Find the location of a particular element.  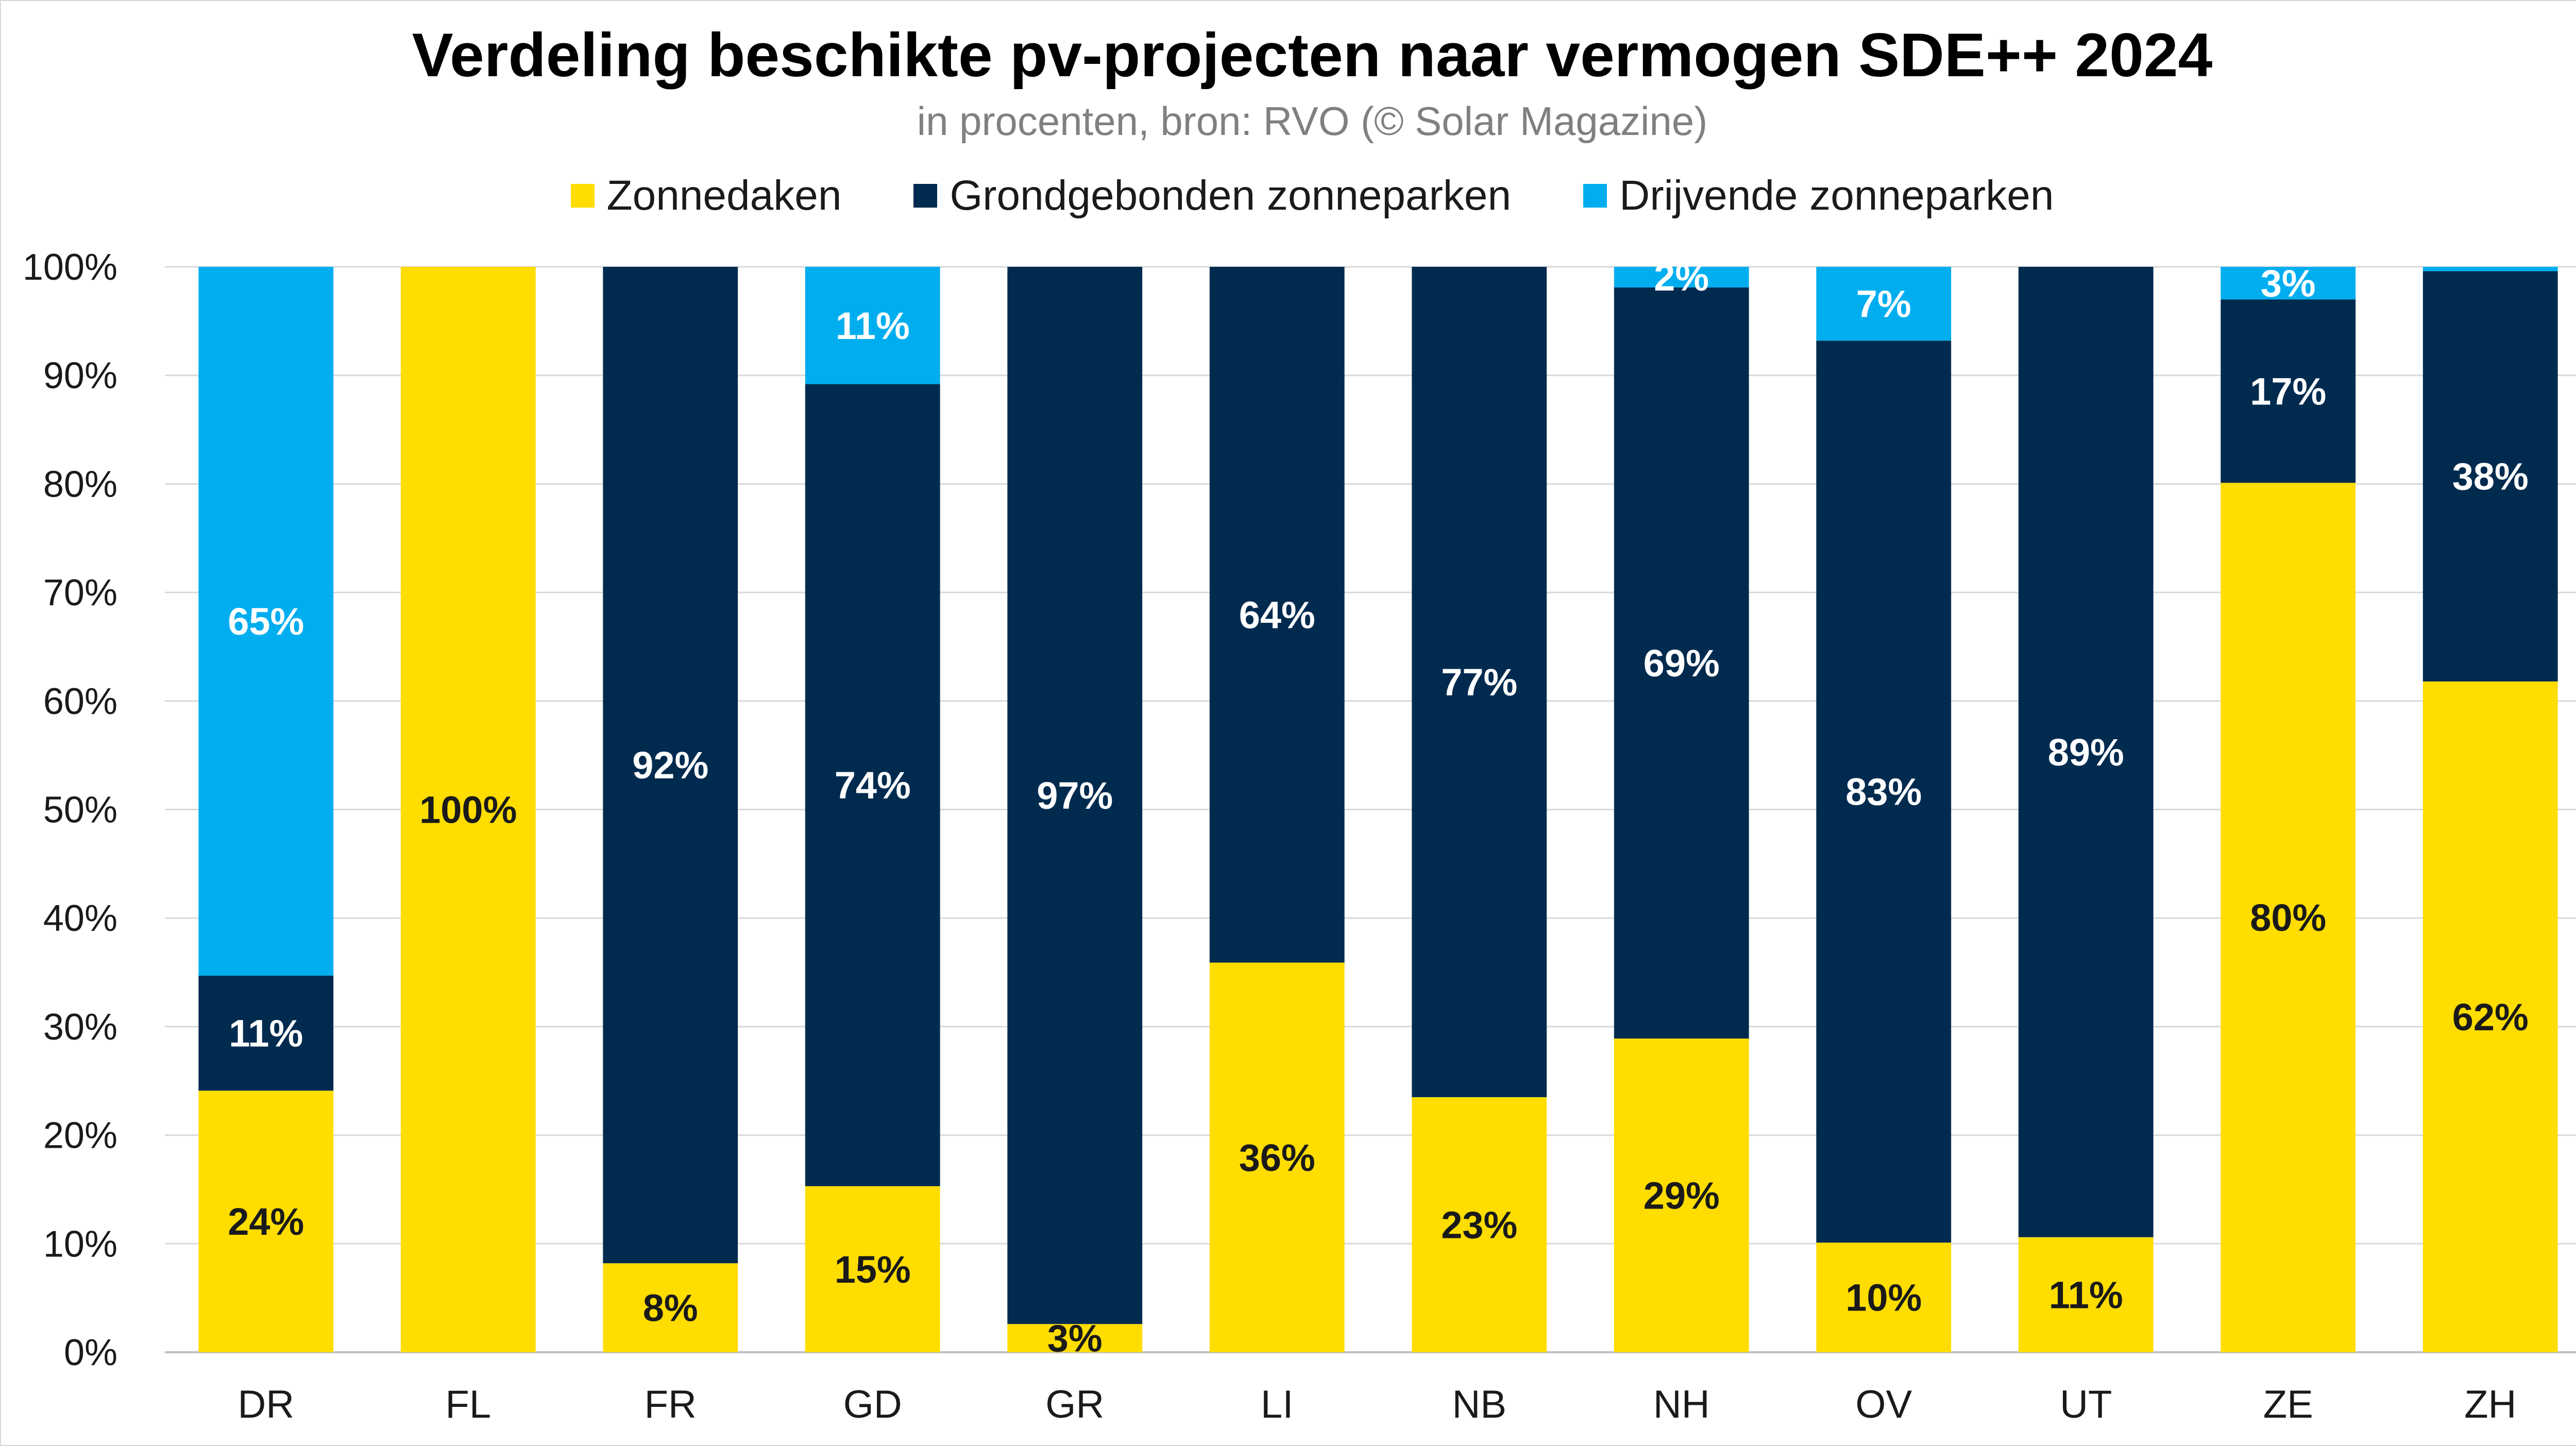

x-tick-label: GD is located at coordinates (872, 1405).